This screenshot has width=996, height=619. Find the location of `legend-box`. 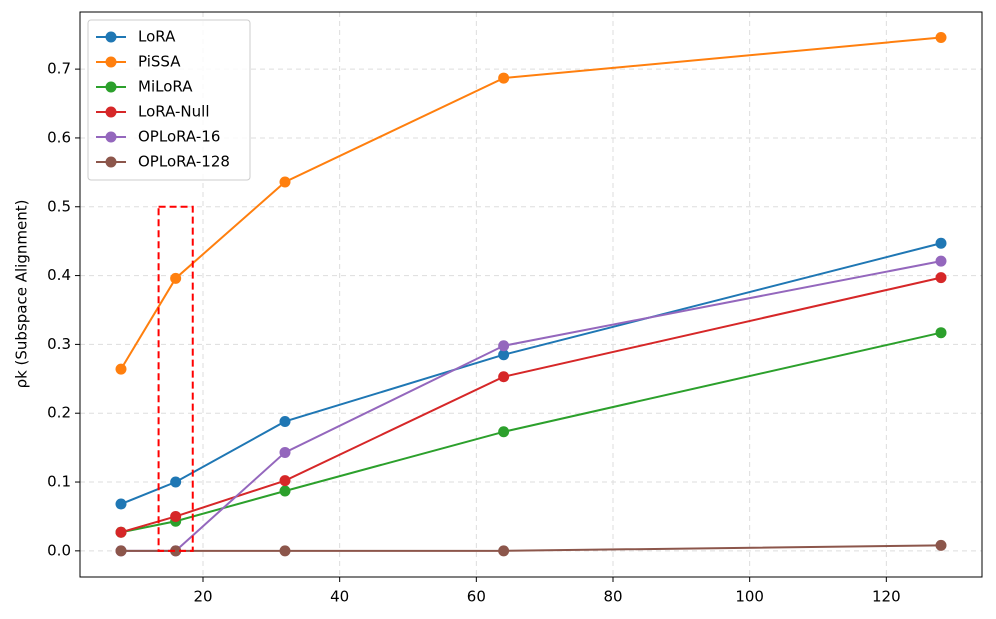

legend-box is located at coordinates (169, 100).